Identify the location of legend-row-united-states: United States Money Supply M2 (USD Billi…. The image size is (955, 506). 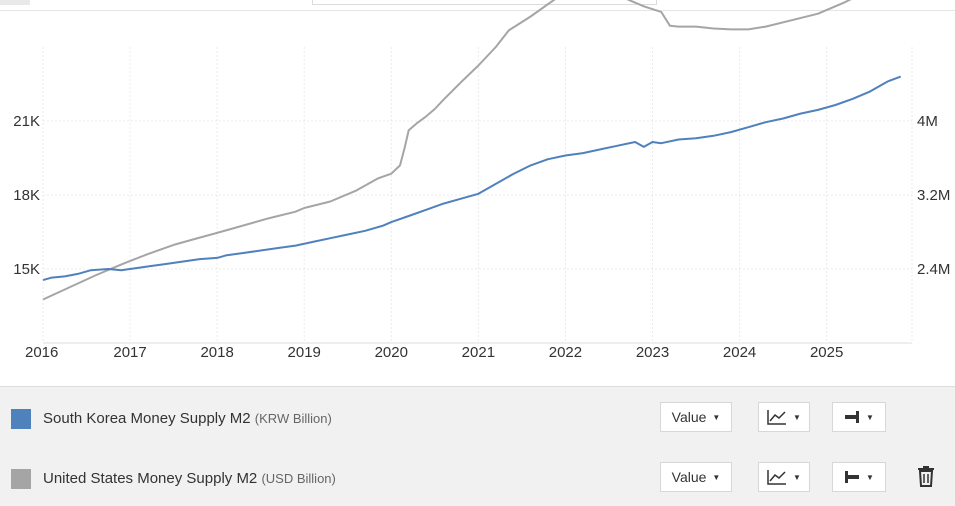
(477, 479).